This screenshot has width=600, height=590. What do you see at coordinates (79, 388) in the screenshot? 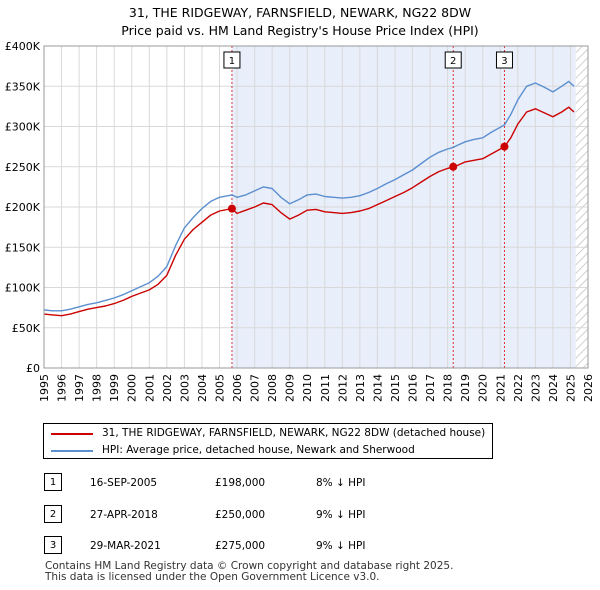
I see `x-tick-label: 1997` at bounding box center [79, 388].